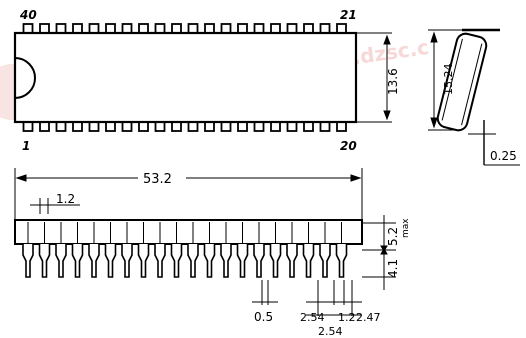 The height and width of the screenshot is (338, 526). What do you see at coordinates (393, 268) in the screenshot?
I see `dim-lead-length: 4.1` at bounding box center [393, 268].